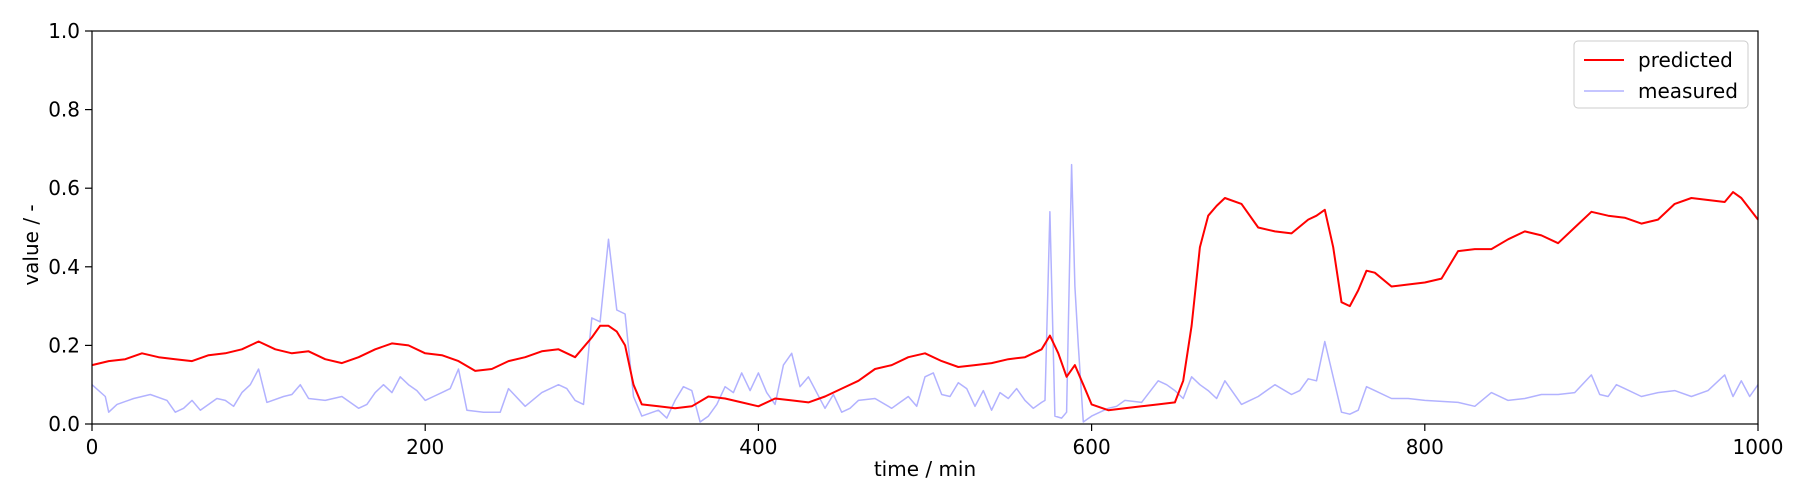 Image resolution: width=1800 pixels, height=500 pixels. What do you see at coordinates (64, 31) in the screenshot?
I see `y-tick-label: 1.0` at bounding box center [64, 31].